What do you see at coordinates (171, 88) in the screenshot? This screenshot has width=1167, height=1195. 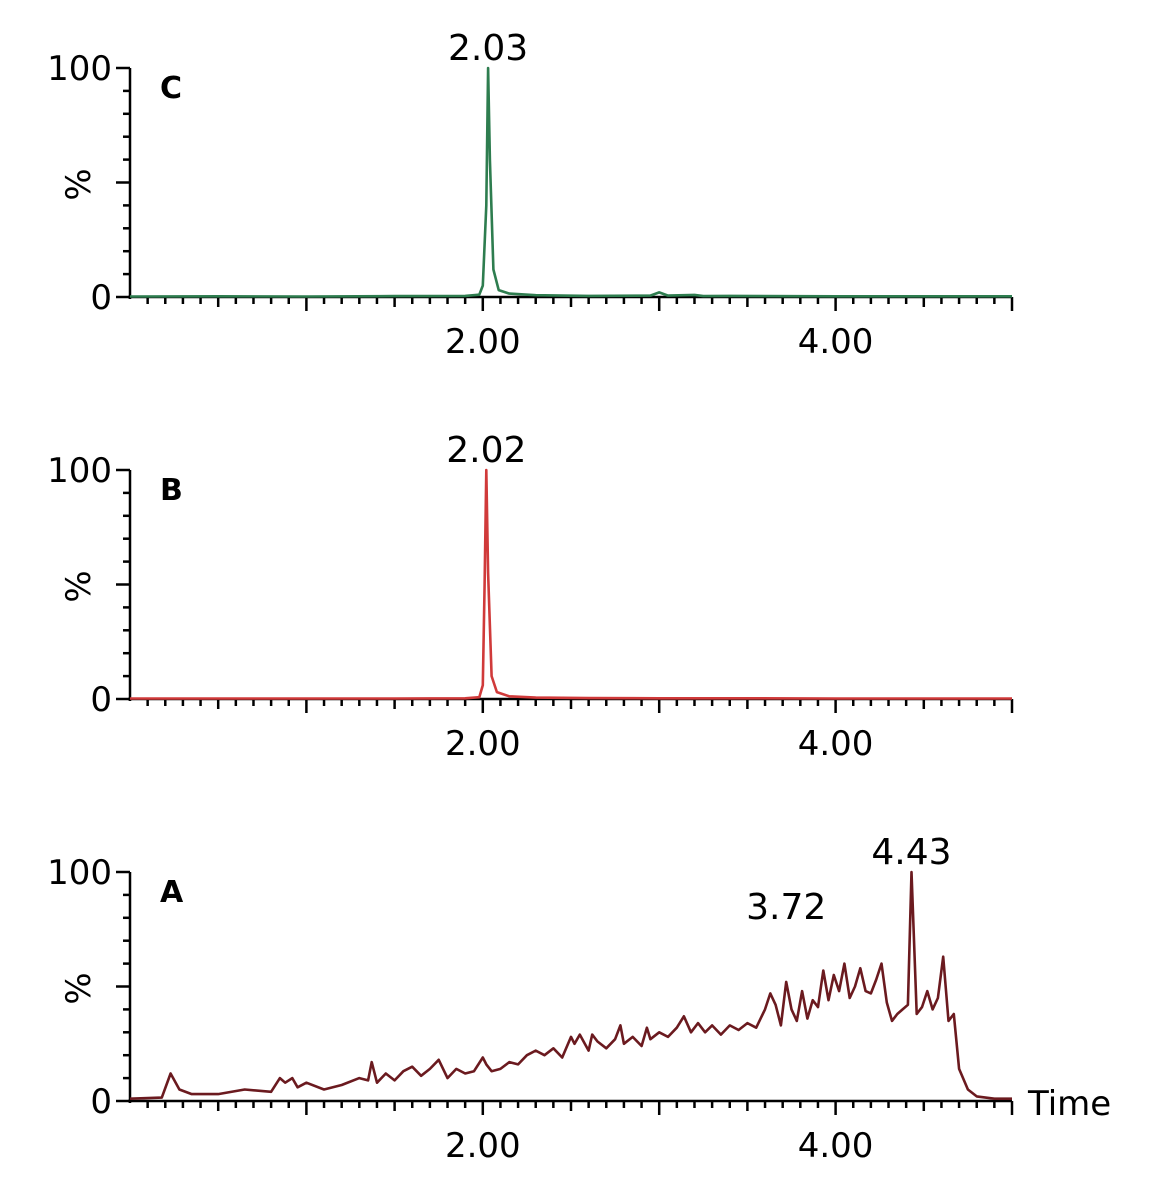 I see `panel-label-c: C` at bounding box center [171, 88].